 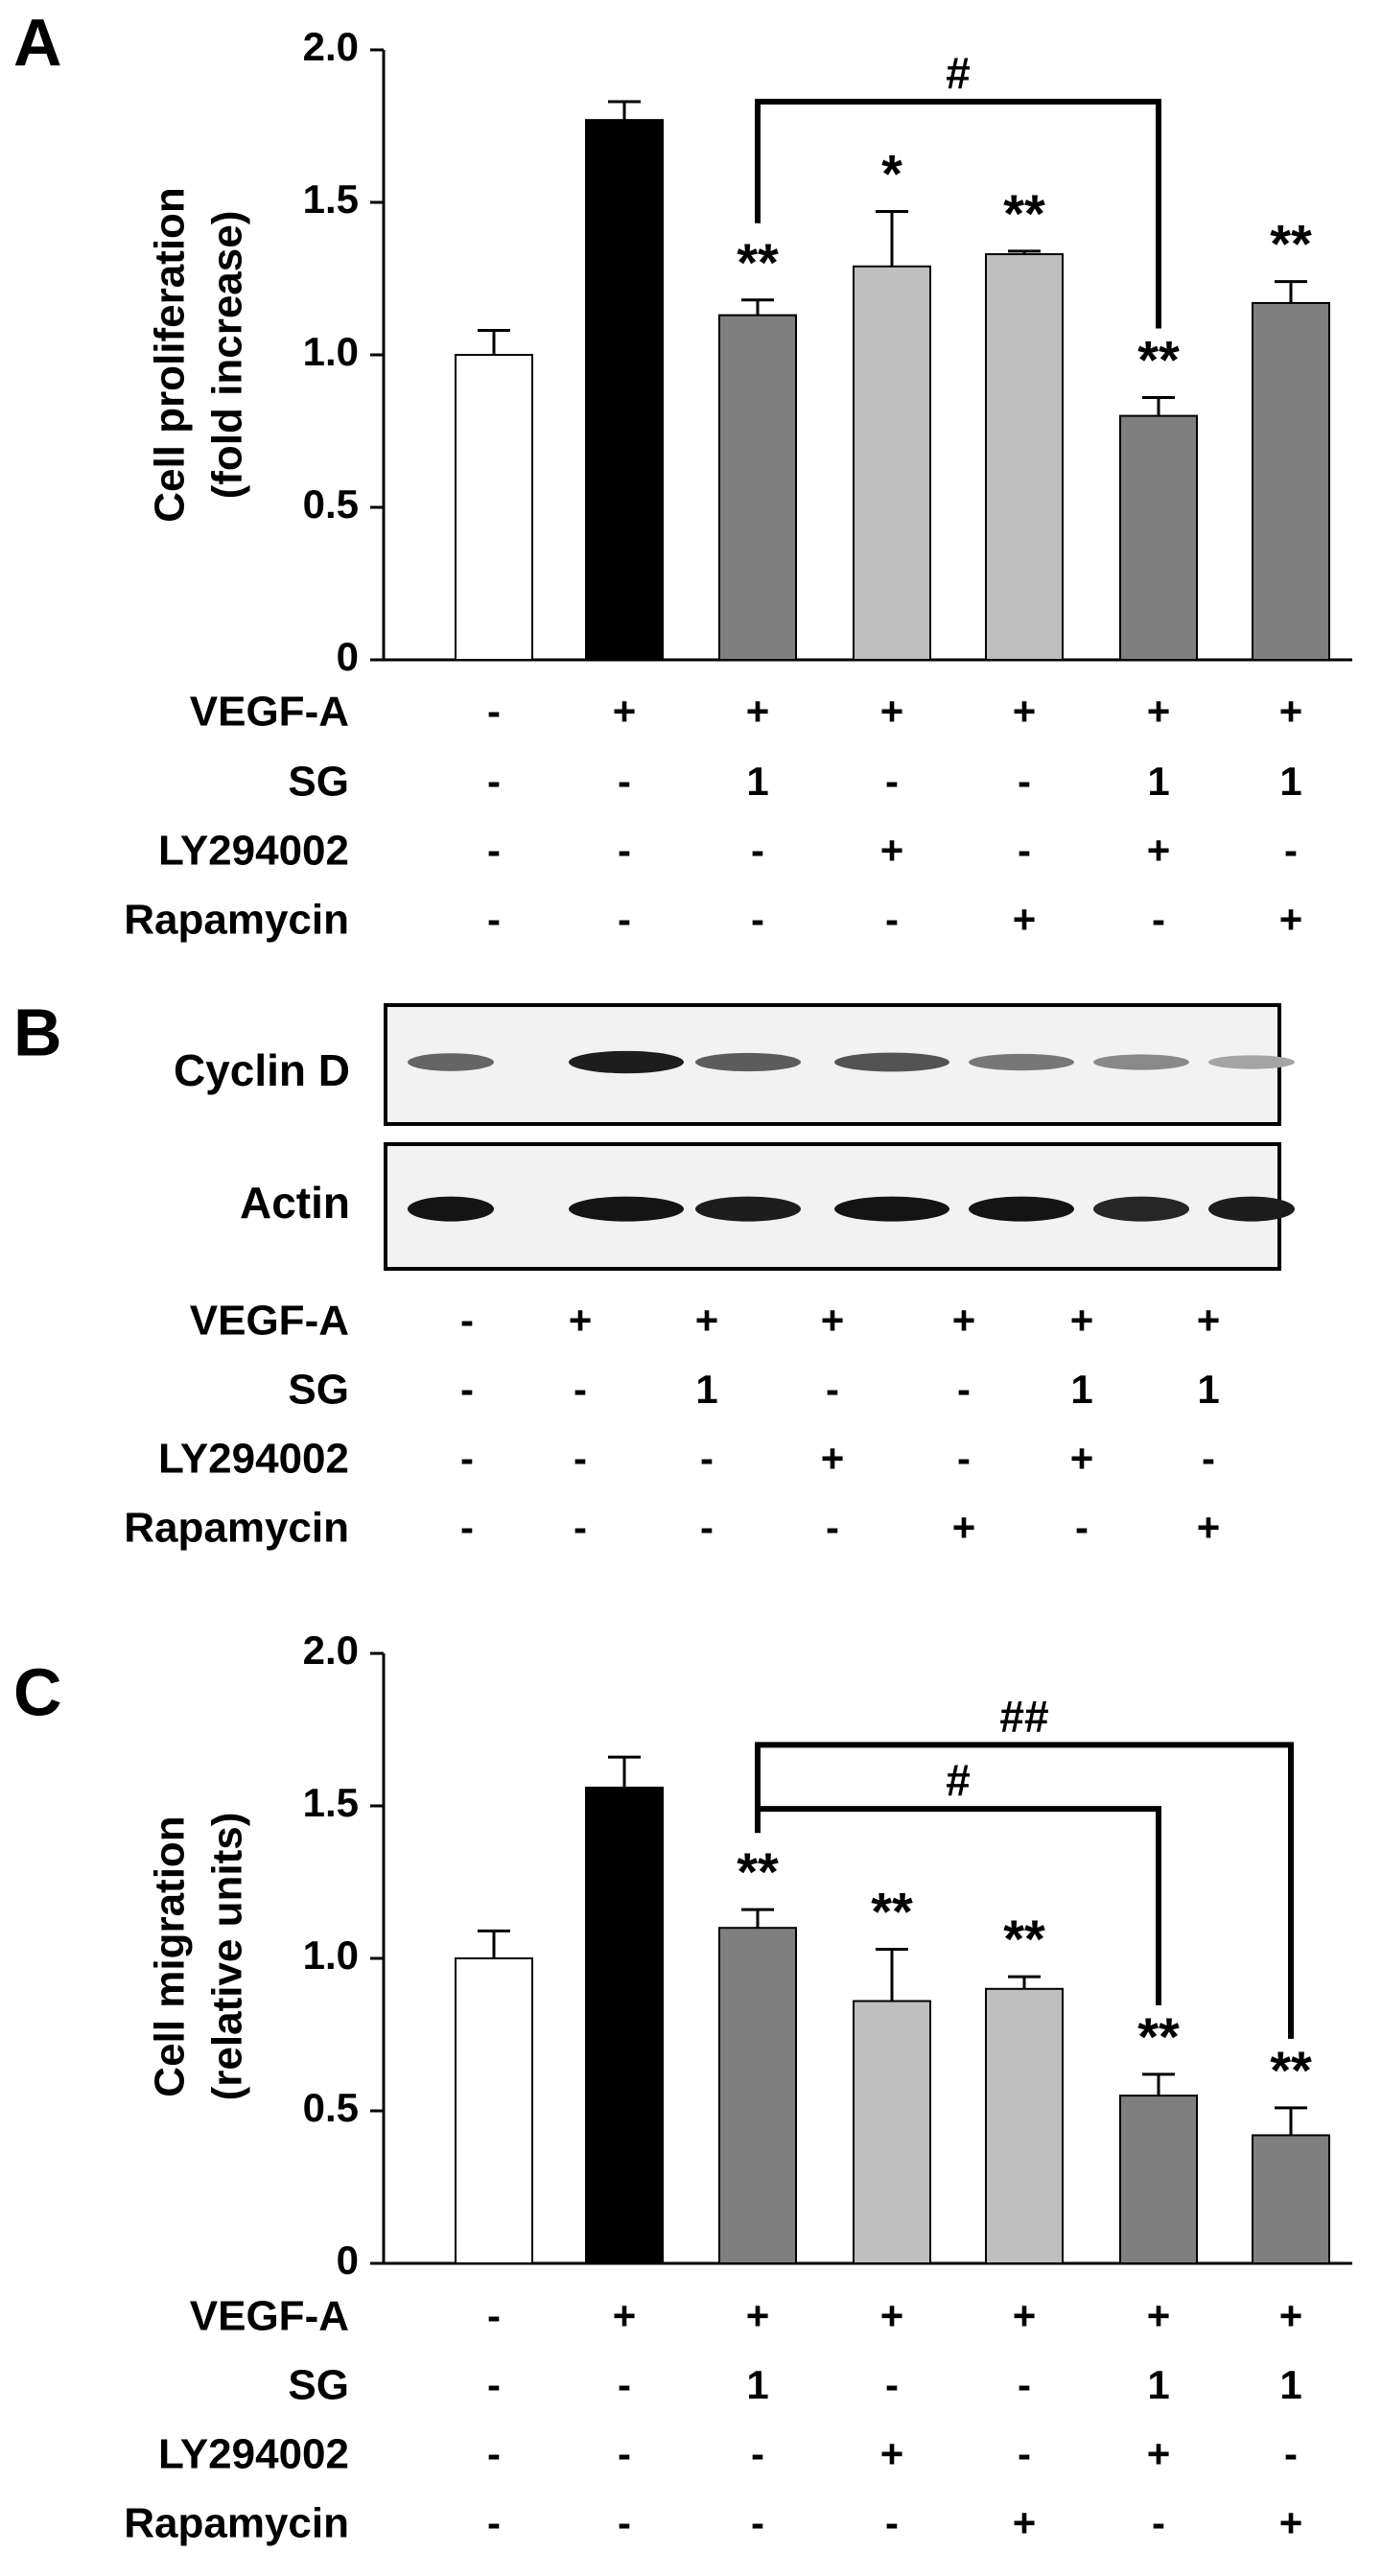 What do you see at coordinates (958, 1780) in the screenshot?
I see `bracket-label: #` at bounding box center [958, 1780].